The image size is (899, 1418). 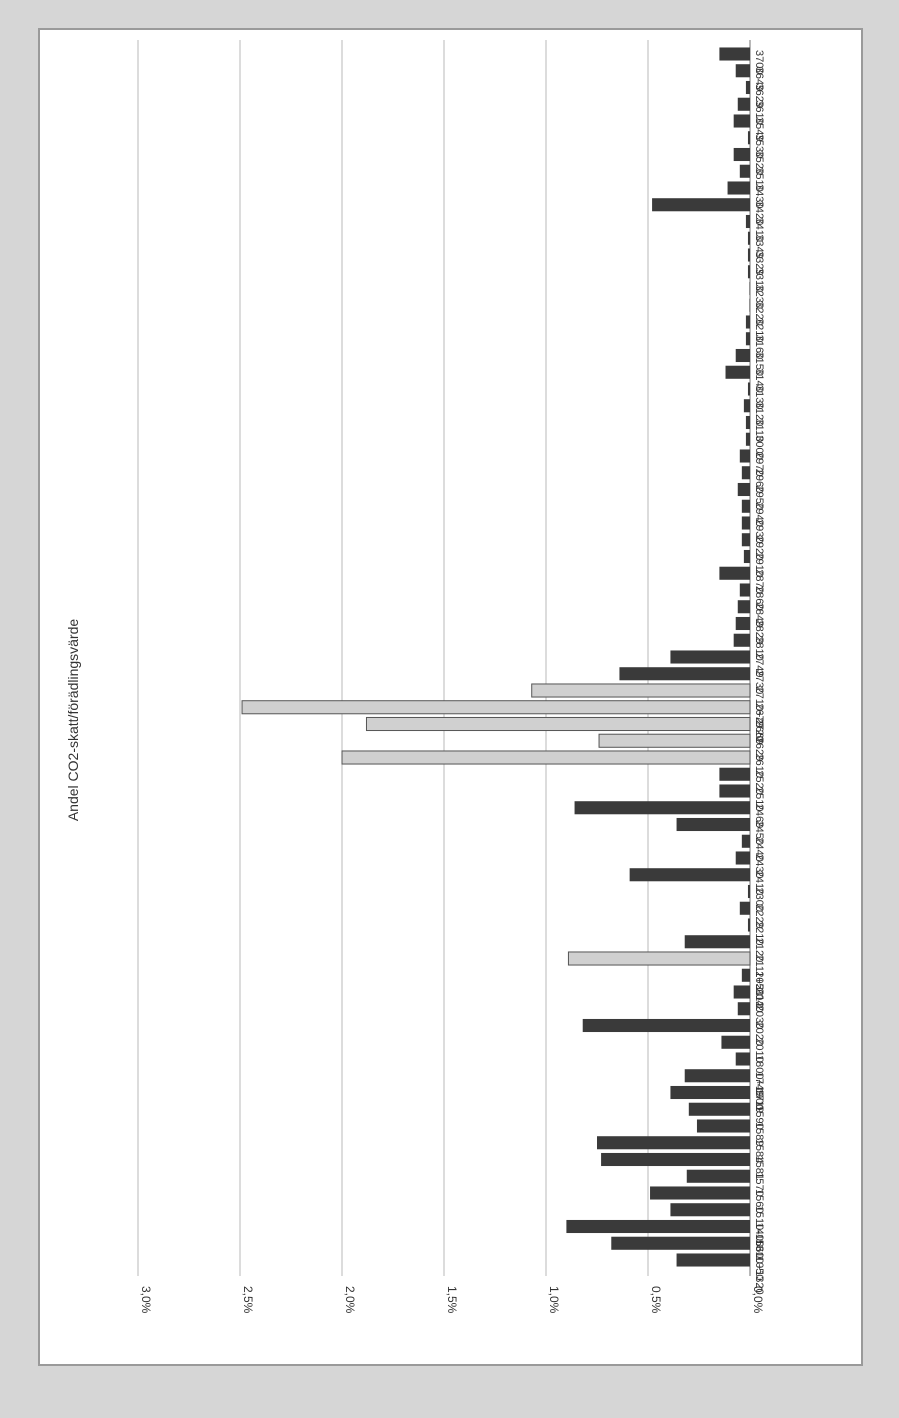 I want to click on category-label: 2469, so click(x=759, y=816).